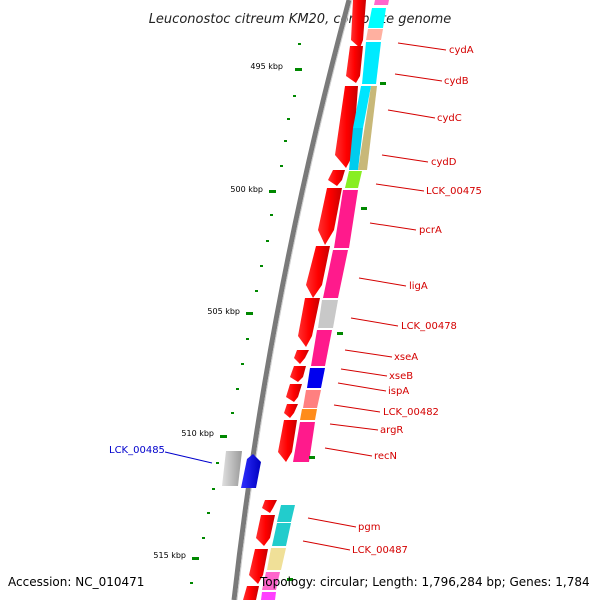  I want to click on cog-box-argR, so click(304, 442).